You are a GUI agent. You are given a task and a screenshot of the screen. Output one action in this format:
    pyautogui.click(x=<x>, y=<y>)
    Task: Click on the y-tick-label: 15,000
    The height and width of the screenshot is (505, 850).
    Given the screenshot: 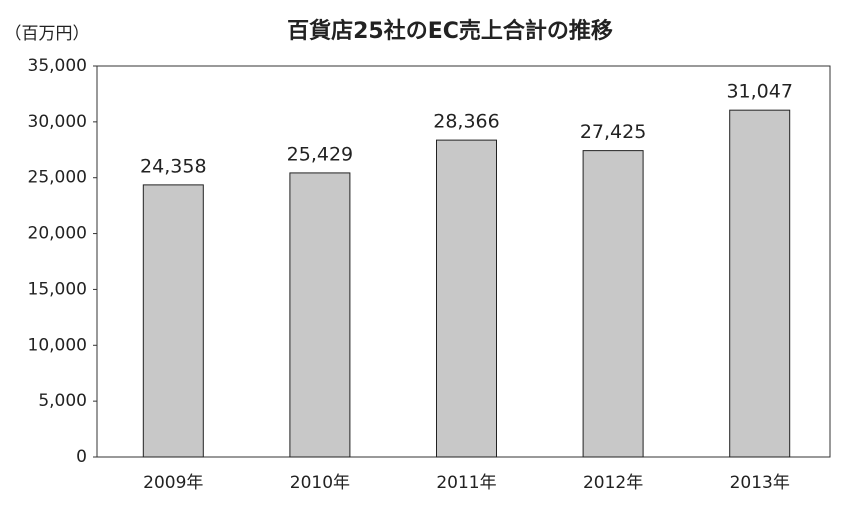 What is the action you would take?
    pyautogui.click(x=57, y=289)
    